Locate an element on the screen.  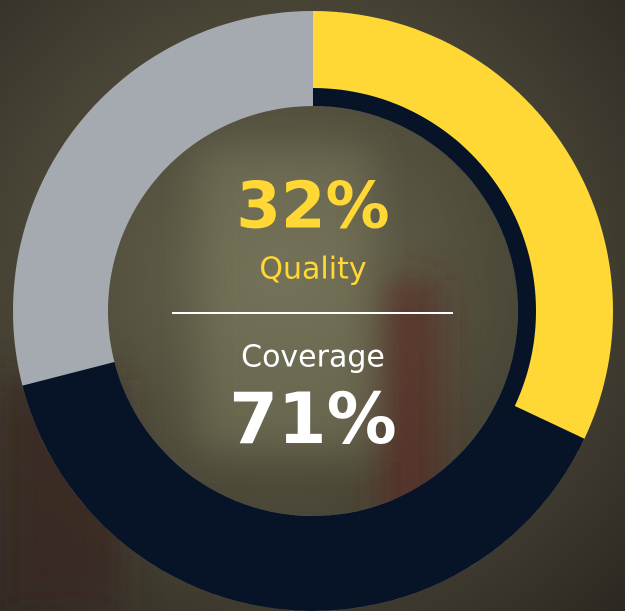
quality-label: Quality is located at coordinates (312, 269).